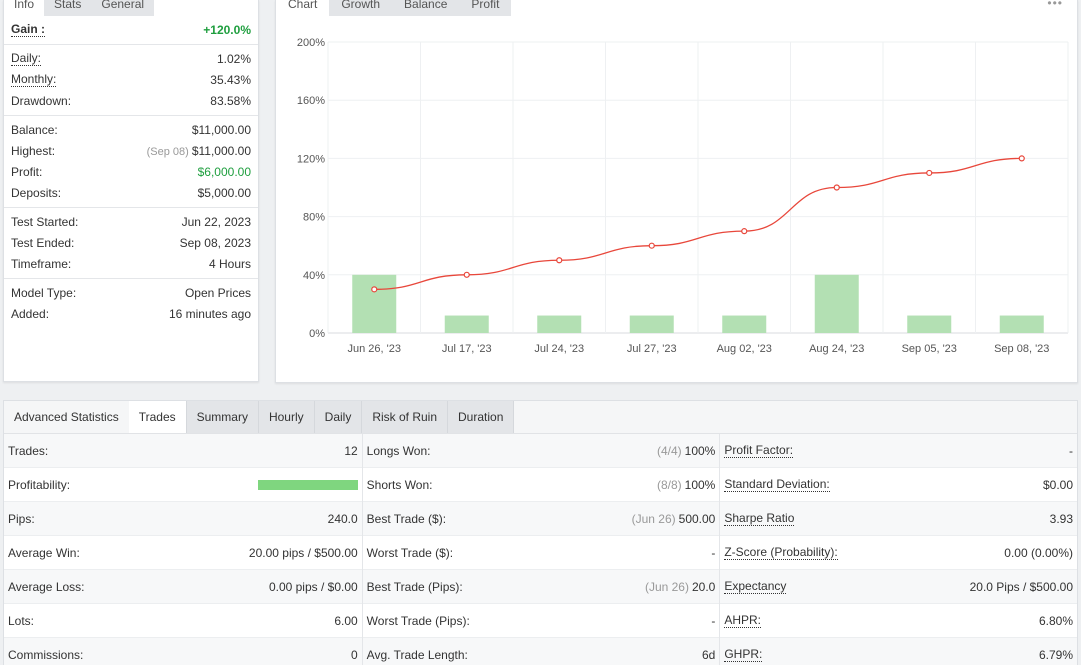 The height and width of the screenshot is (665, 1081). I want to click on stat-row: Test Started: Jun 22, 2023, so click(131, 221).